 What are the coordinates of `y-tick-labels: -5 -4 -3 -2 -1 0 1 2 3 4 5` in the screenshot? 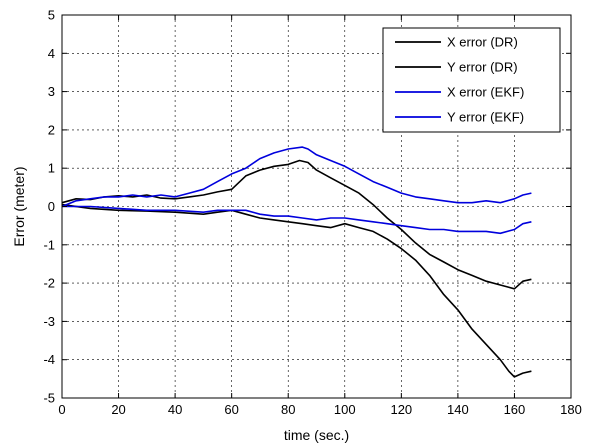 It's located at (49, 207).